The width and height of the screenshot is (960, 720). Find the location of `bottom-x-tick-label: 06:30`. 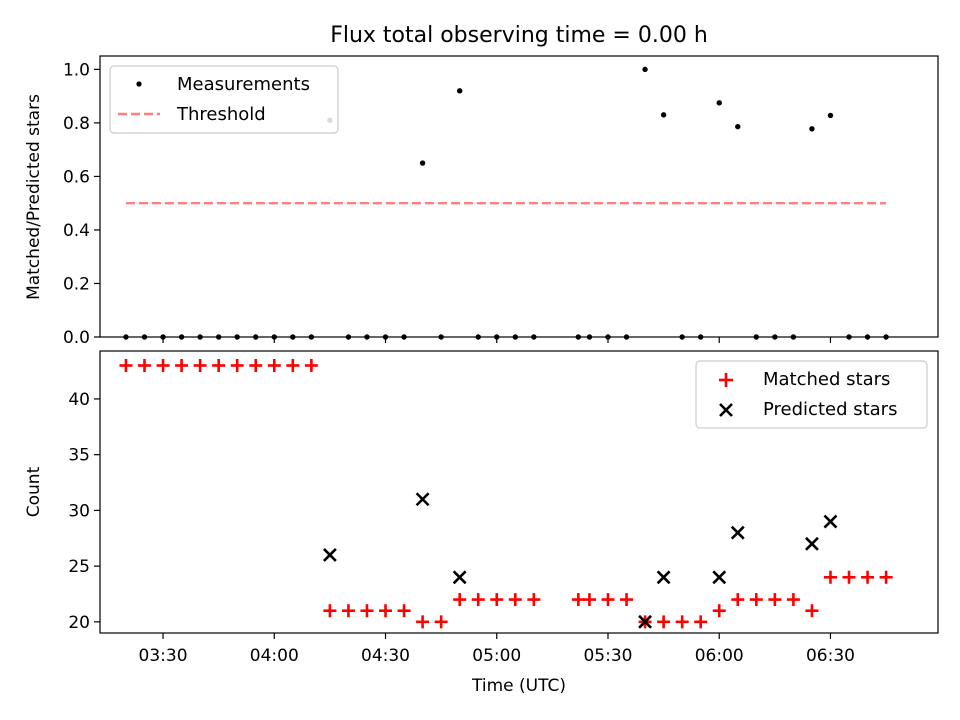

bottom-x-tick-label: 06:30 is located at coordinates (830, 656).